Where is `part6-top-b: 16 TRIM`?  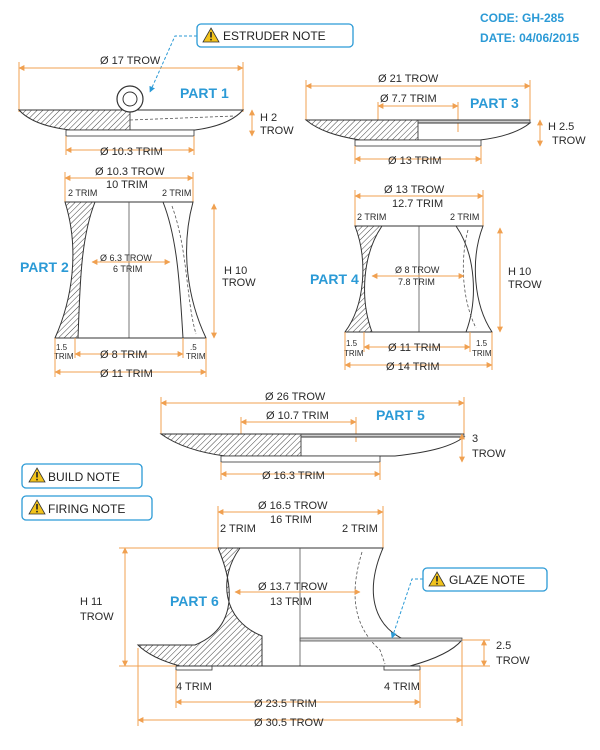 part6-top-b: 16 TRIM is located at coordinates (291, 520).